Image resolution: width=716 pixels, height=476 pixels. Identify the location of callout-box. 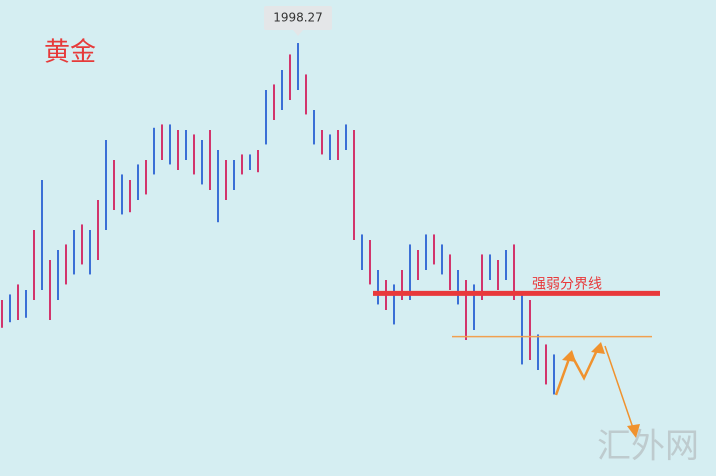
(298, 18).